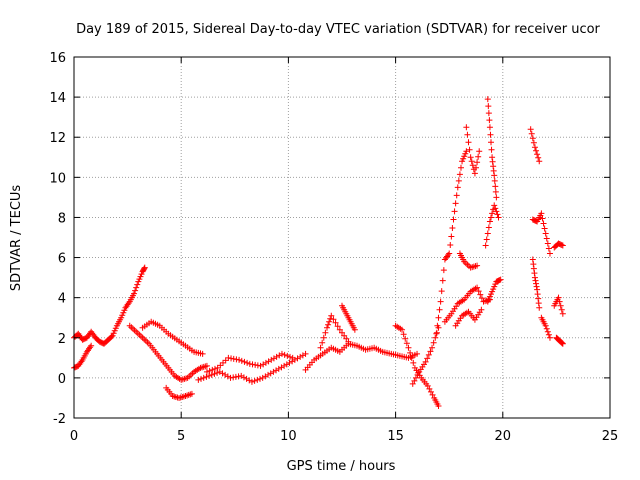 This screenshot has height=480, width=640. I want to click on series-track-x, so click(545, 327).